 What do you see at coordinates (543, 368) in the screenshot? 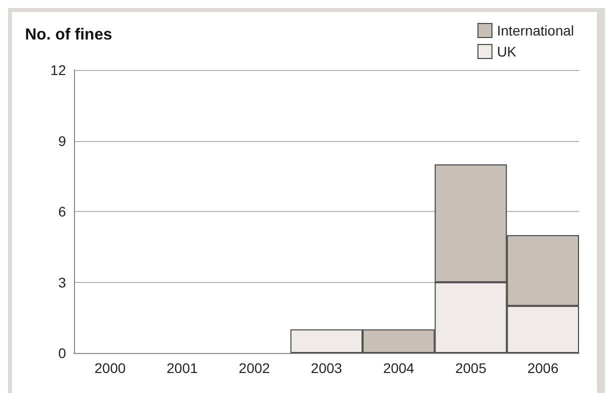
I see `x-tick-label: 2006` at bounding box center [543, 368].